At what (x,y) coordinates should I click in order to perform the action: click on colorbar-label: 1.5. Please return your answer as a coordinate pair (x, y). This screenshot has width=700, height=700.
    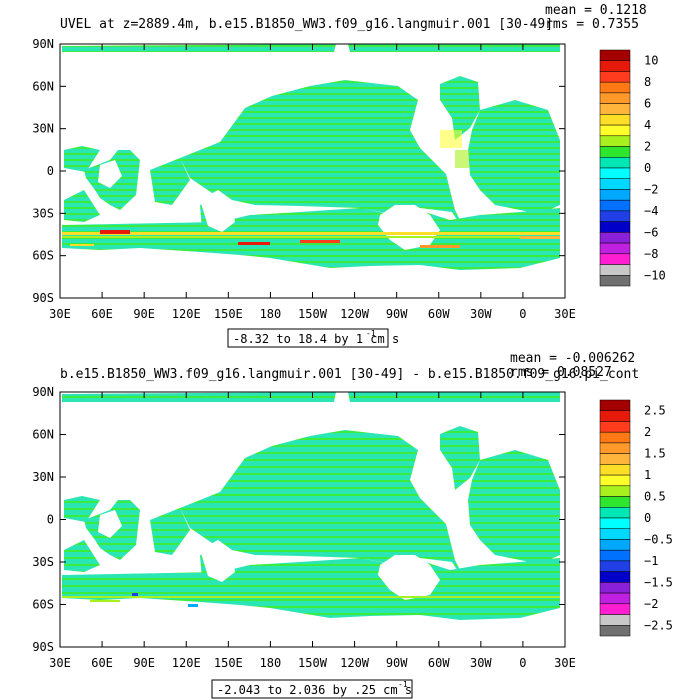
    Looking at the image, I should click on (655, 454).